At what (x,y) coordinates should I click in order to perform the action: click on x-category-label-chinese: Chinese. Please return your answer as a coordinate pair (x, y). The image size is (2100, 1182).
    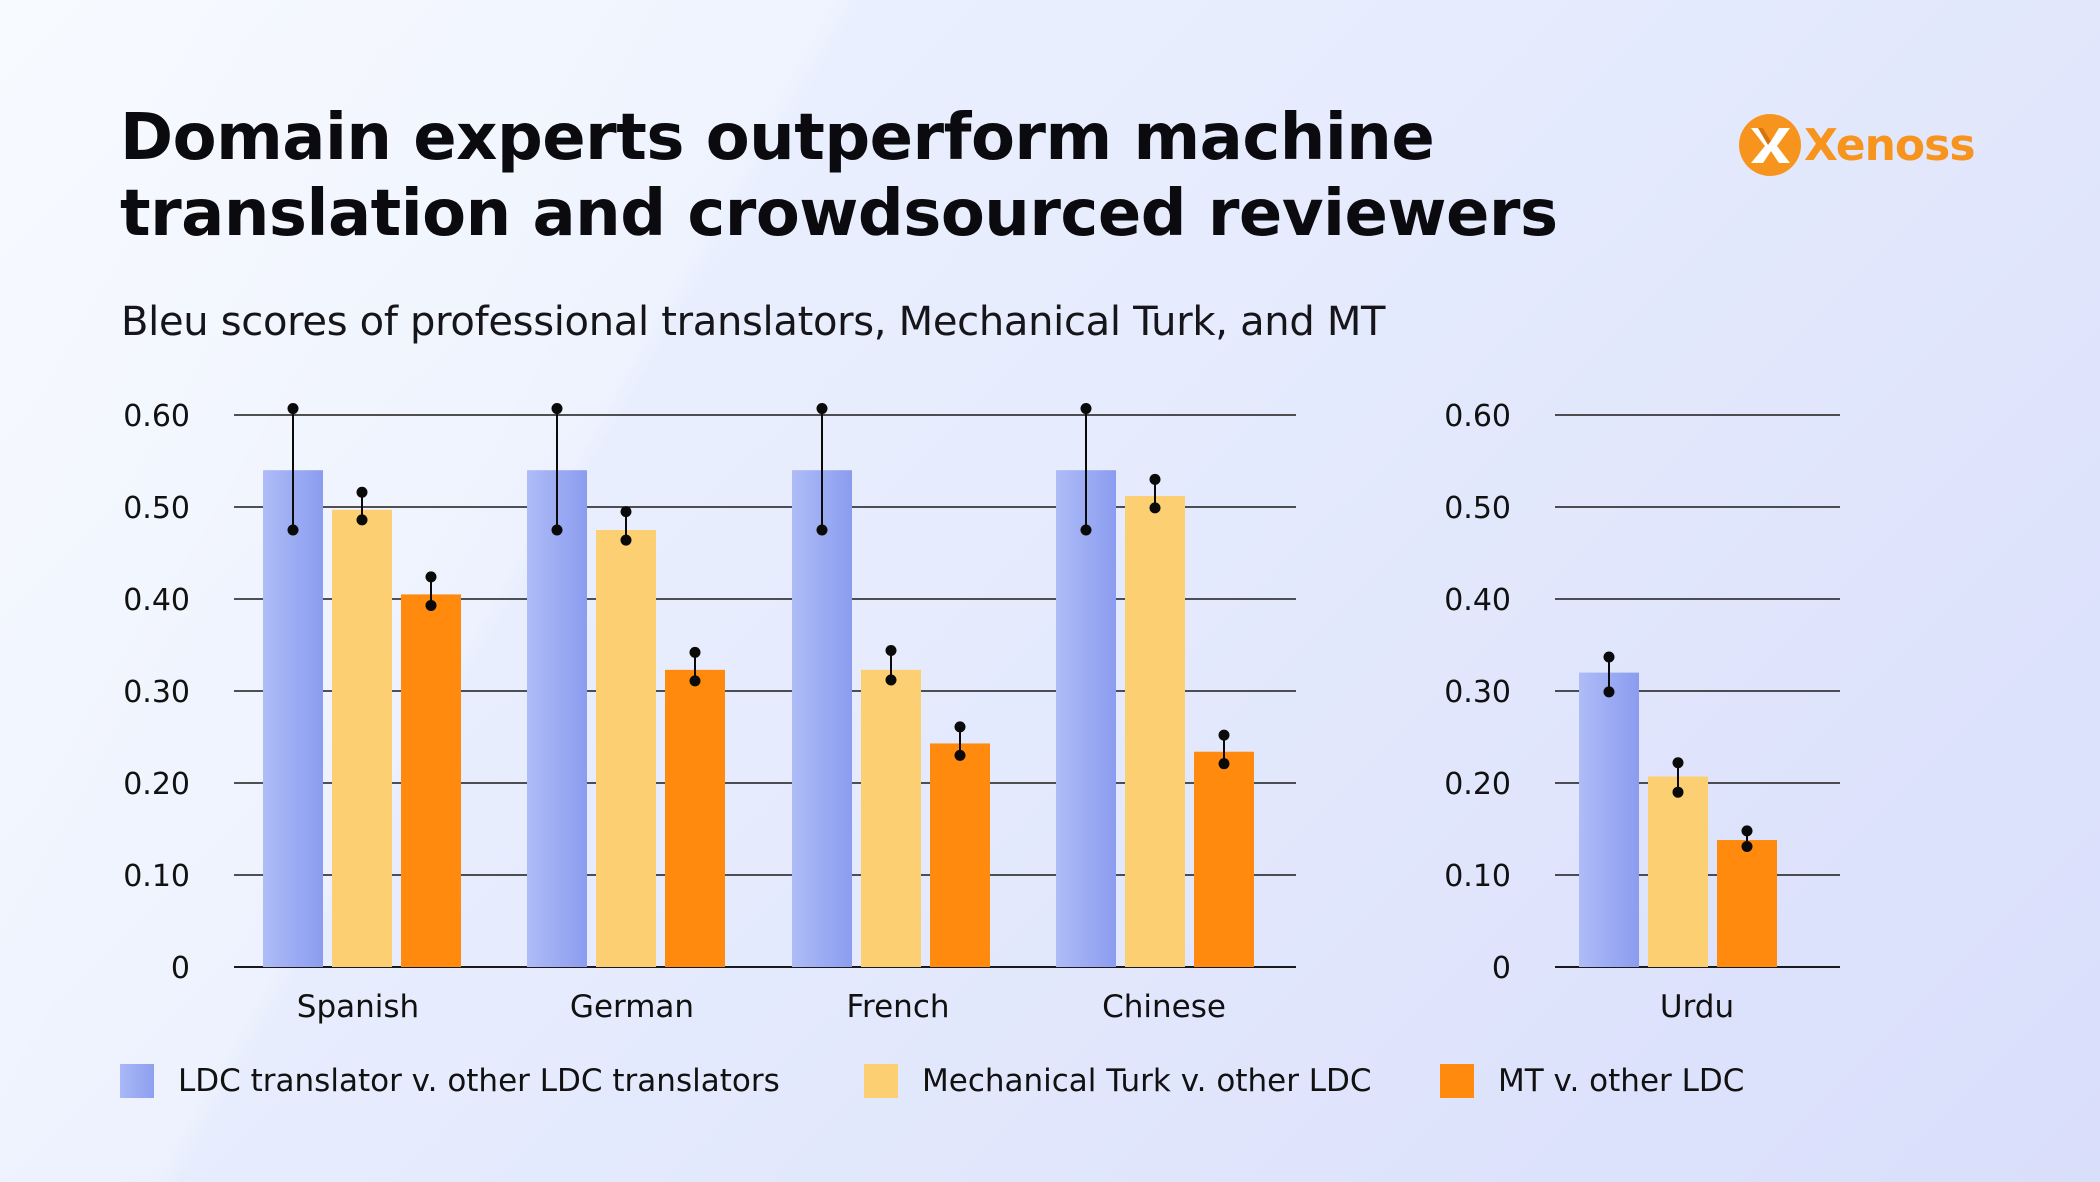
    Looking at the image, I should click on (1164, 1007).